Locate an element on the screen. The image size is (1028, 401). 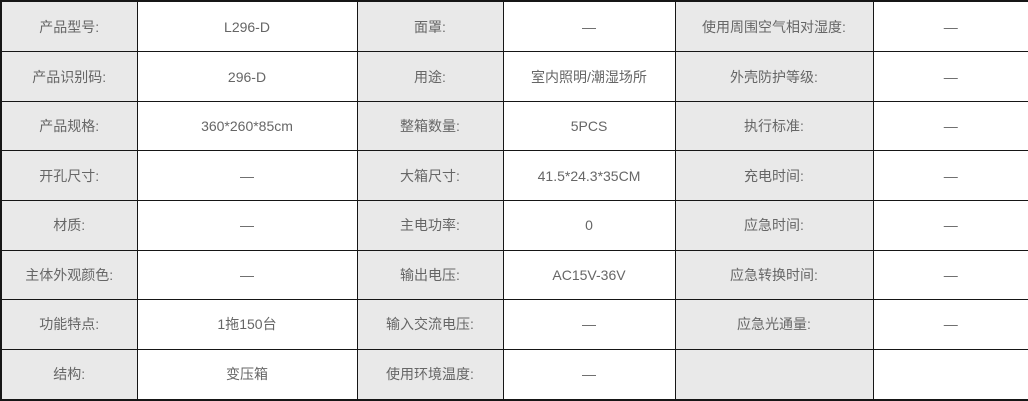
spec-label-cell: 应急时间: is located at coordinates (774, 225).